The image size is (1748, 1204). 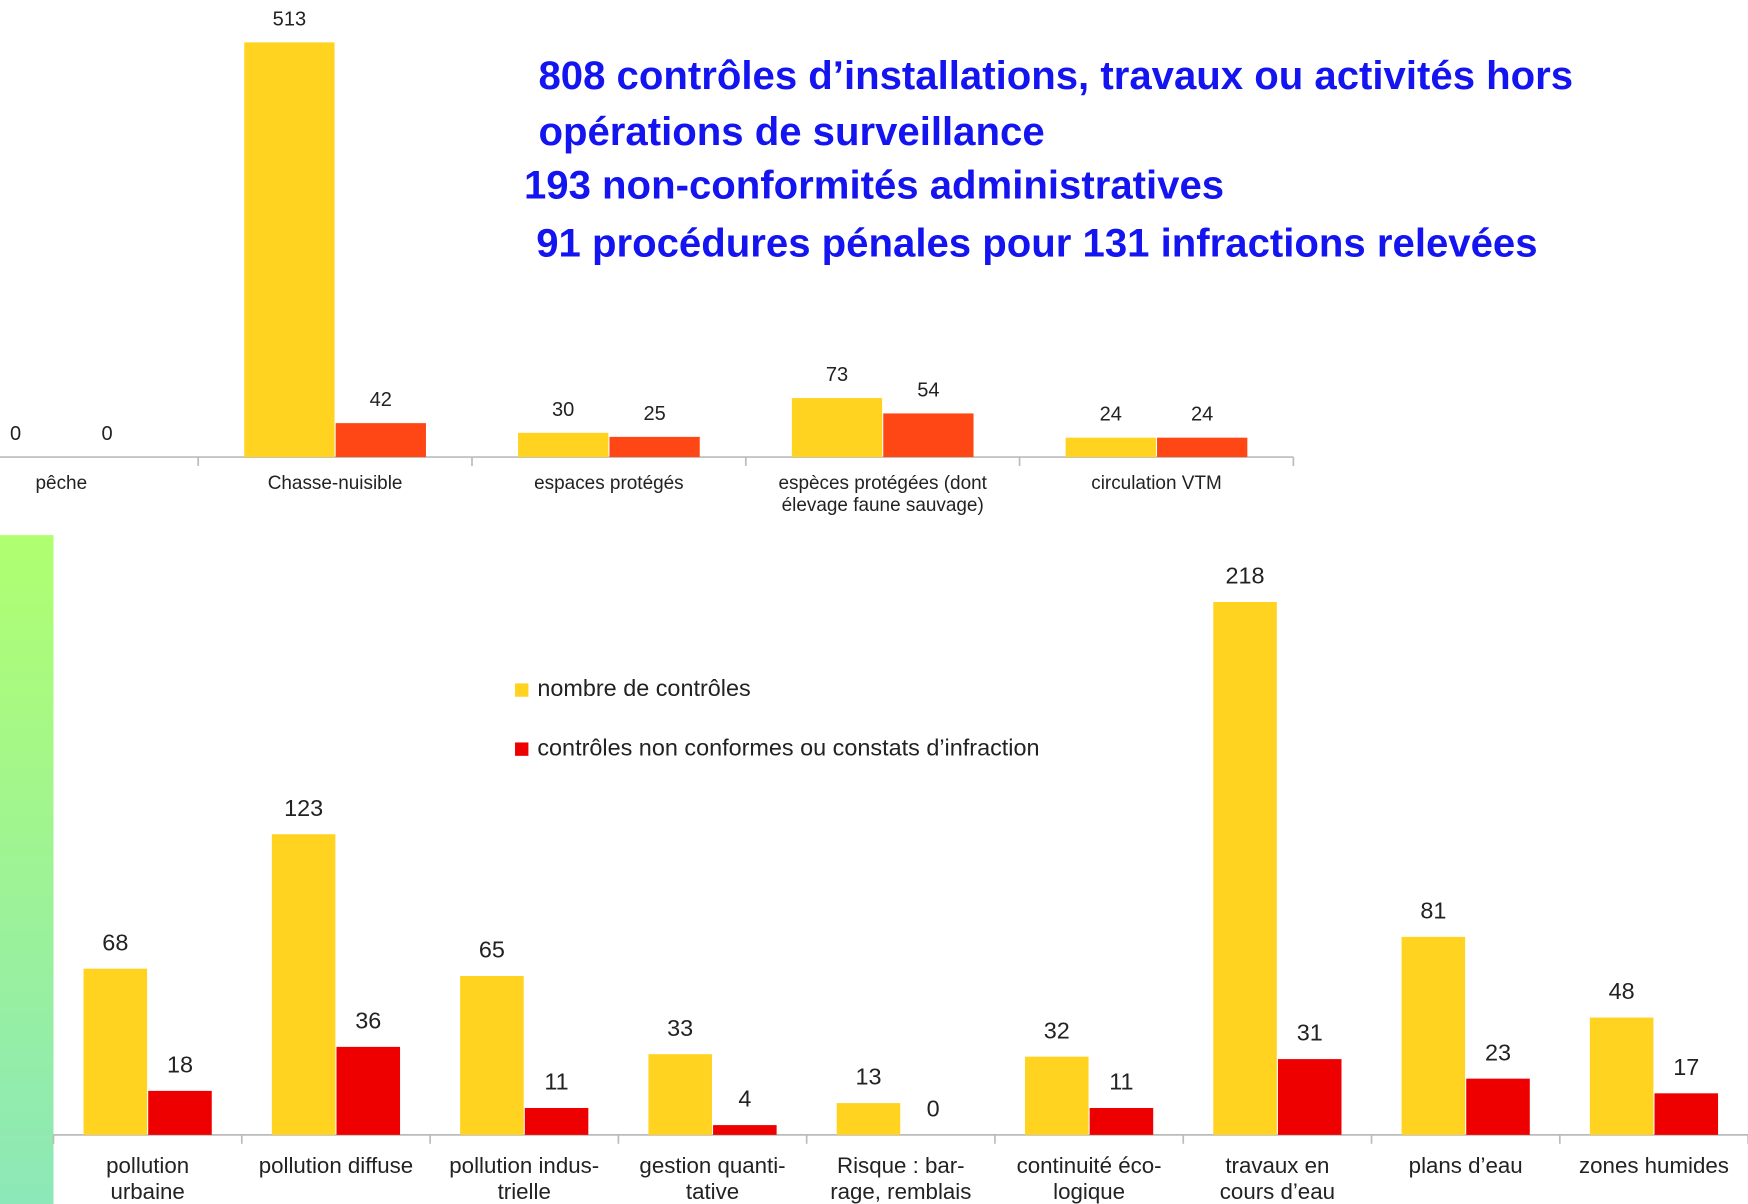 I want to click on value-label: 48, so click(x=1622, y=991).